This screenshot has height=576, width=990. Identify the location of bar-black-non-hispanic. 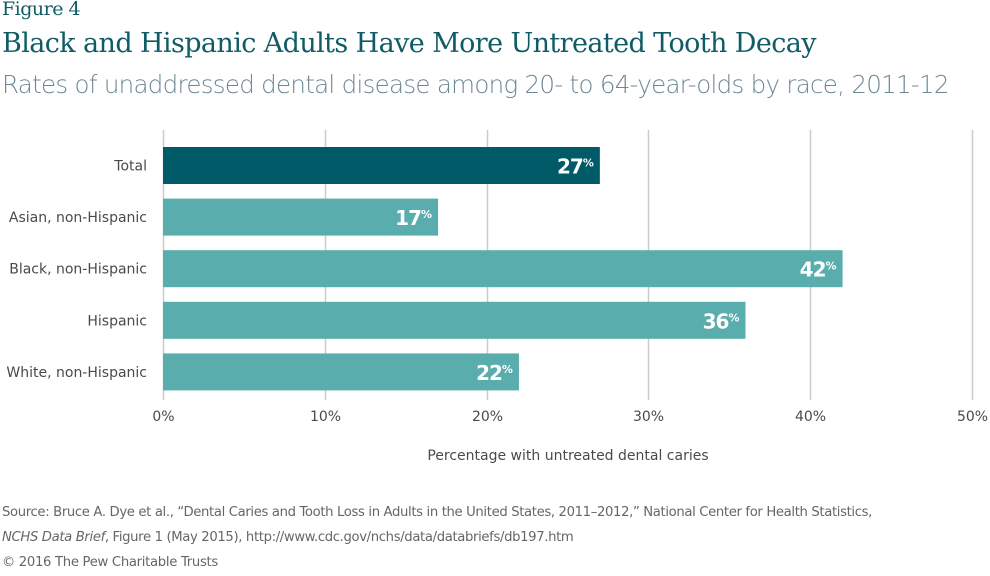
(503, 269).